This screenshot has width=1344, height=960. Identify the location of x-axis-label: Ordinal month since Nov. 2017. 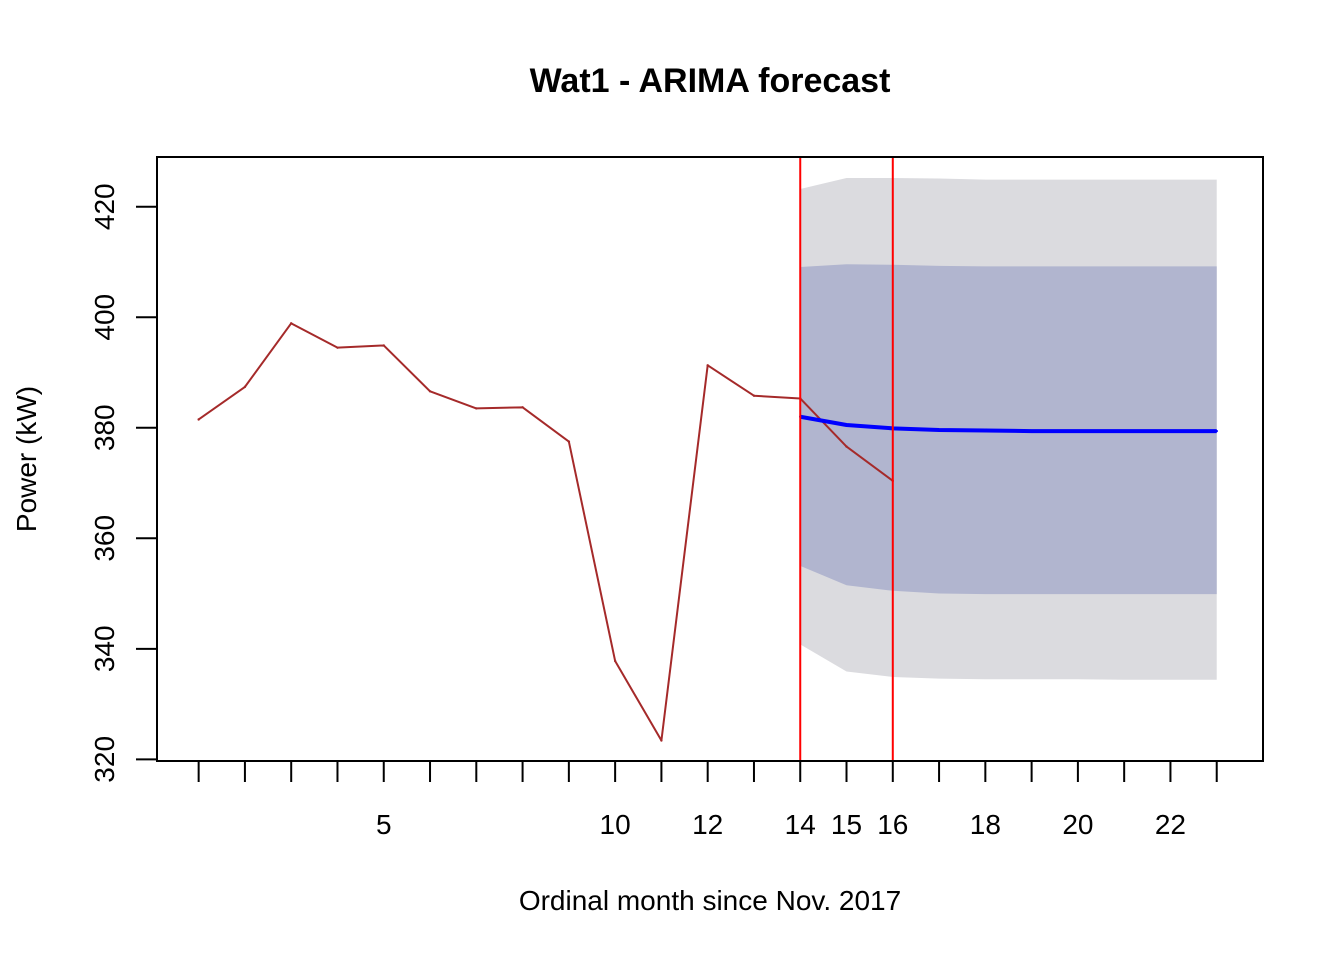
(710, 900).